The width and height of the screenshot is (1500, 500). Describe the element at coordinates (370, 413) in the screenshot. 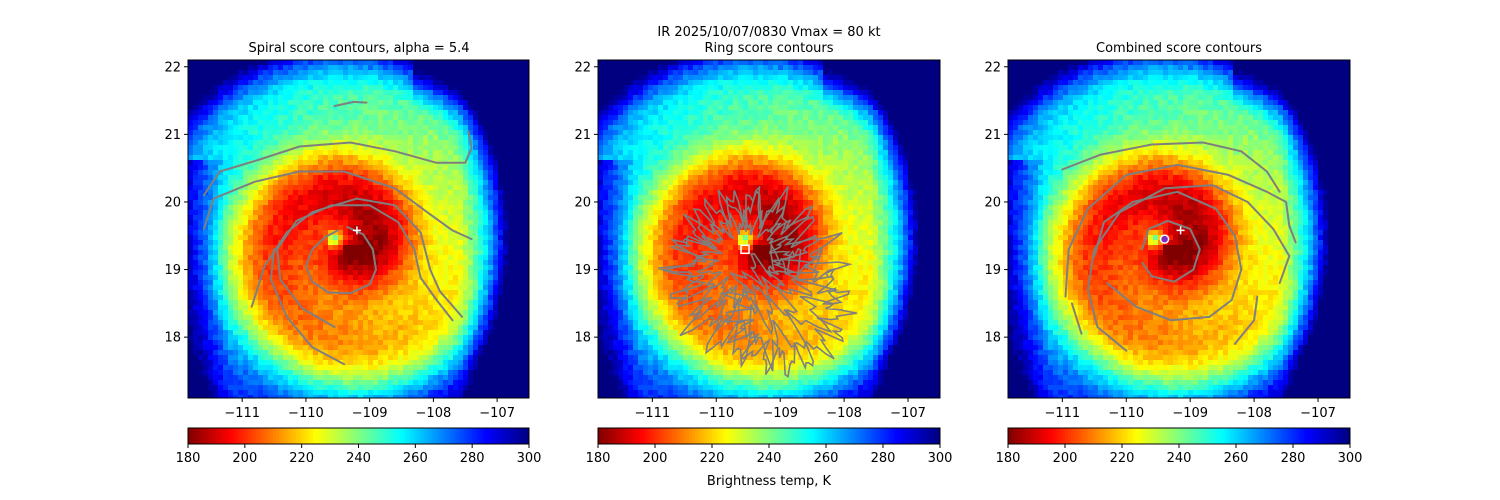

I see `x-tick-label: −109` at that location.